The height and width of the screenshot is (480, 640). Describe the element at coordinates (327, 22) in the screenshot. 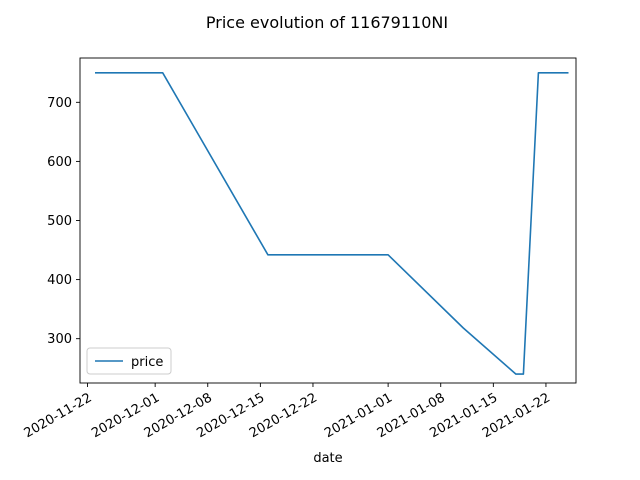

I see `chart-title: Price evolution of 11679110NI` at that location.